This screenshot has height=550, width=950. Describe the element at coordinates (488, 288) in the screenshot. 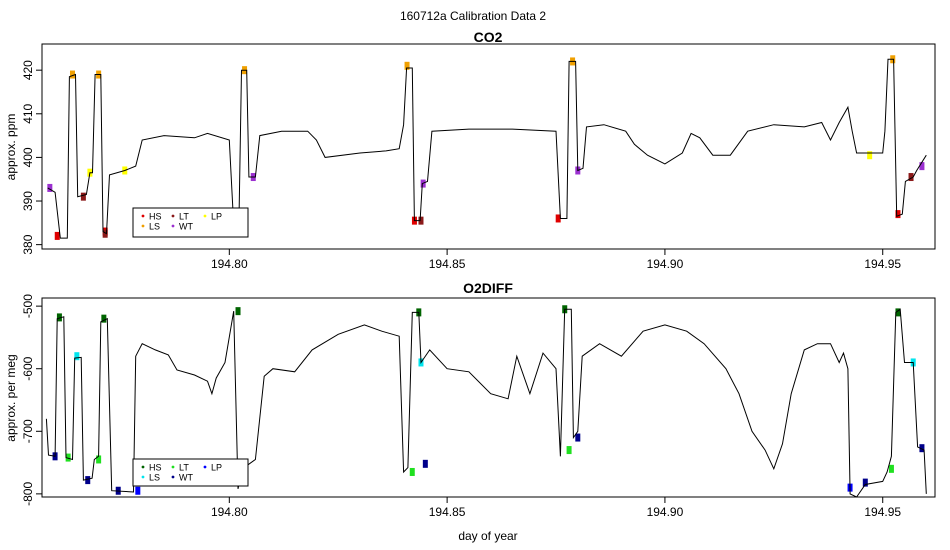

I see `o2diff-panel-title: O2DIFF` at that location.